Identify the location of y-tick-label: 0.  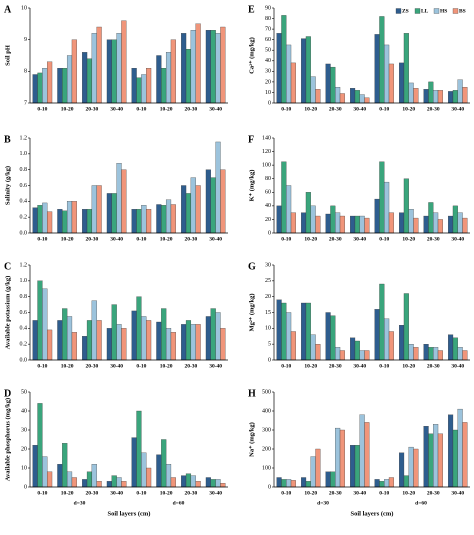
(269, 103).